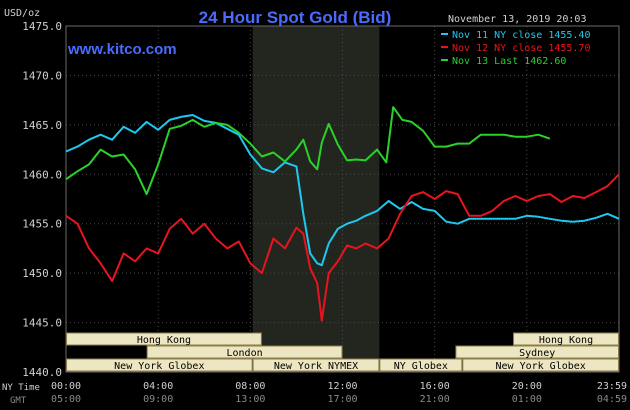  Describe the element at coordinates (435, 399) in the screenshot. I see `x-tick-label-gmt: 21:00` at that location.